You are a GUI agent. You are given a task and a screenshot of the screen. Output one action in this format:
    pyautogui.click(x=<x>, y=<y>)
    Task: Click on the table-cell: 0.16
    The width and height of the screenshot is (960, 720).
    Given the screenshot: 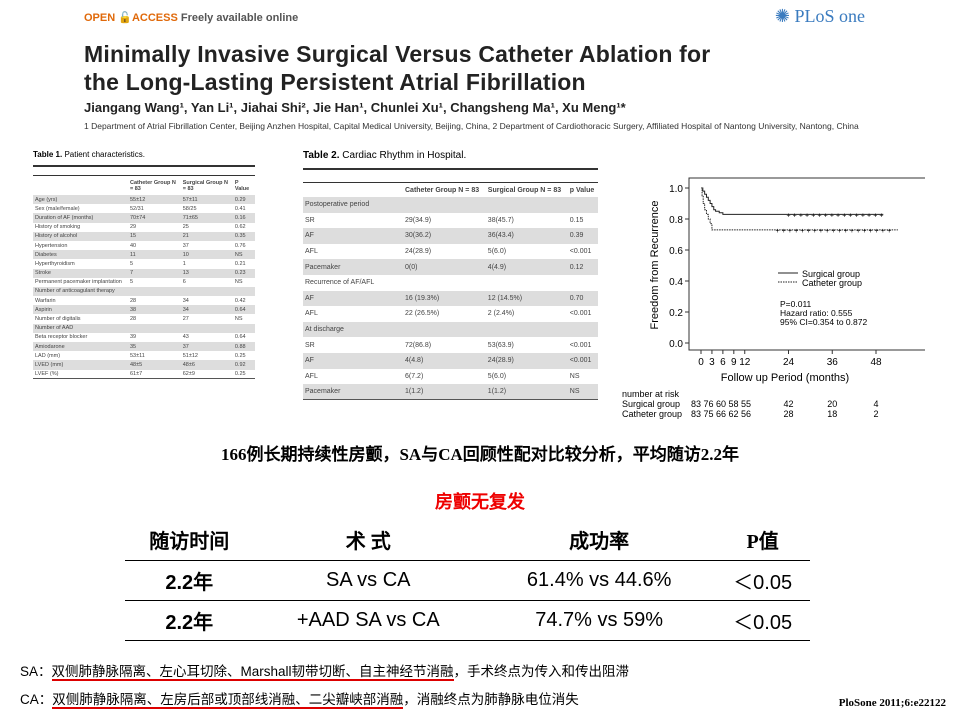 What is the action you would take?
    pyautogui.click(x=243, y=218)
    